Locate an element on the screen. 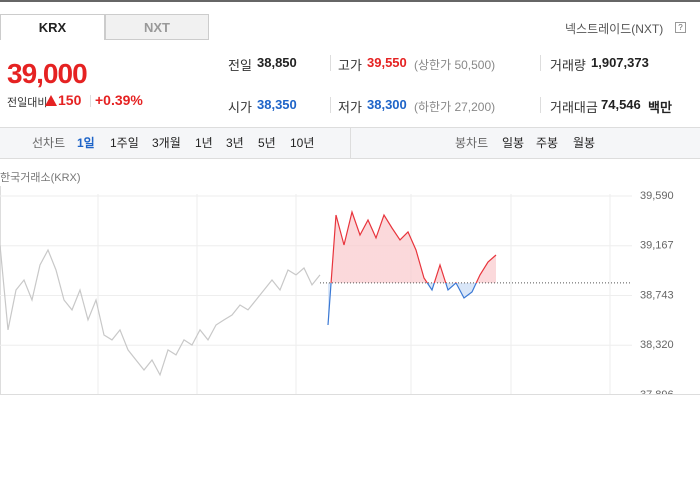 The image size is (700, 490). stat-value: 74,546 is located at coordinates (621, 104).